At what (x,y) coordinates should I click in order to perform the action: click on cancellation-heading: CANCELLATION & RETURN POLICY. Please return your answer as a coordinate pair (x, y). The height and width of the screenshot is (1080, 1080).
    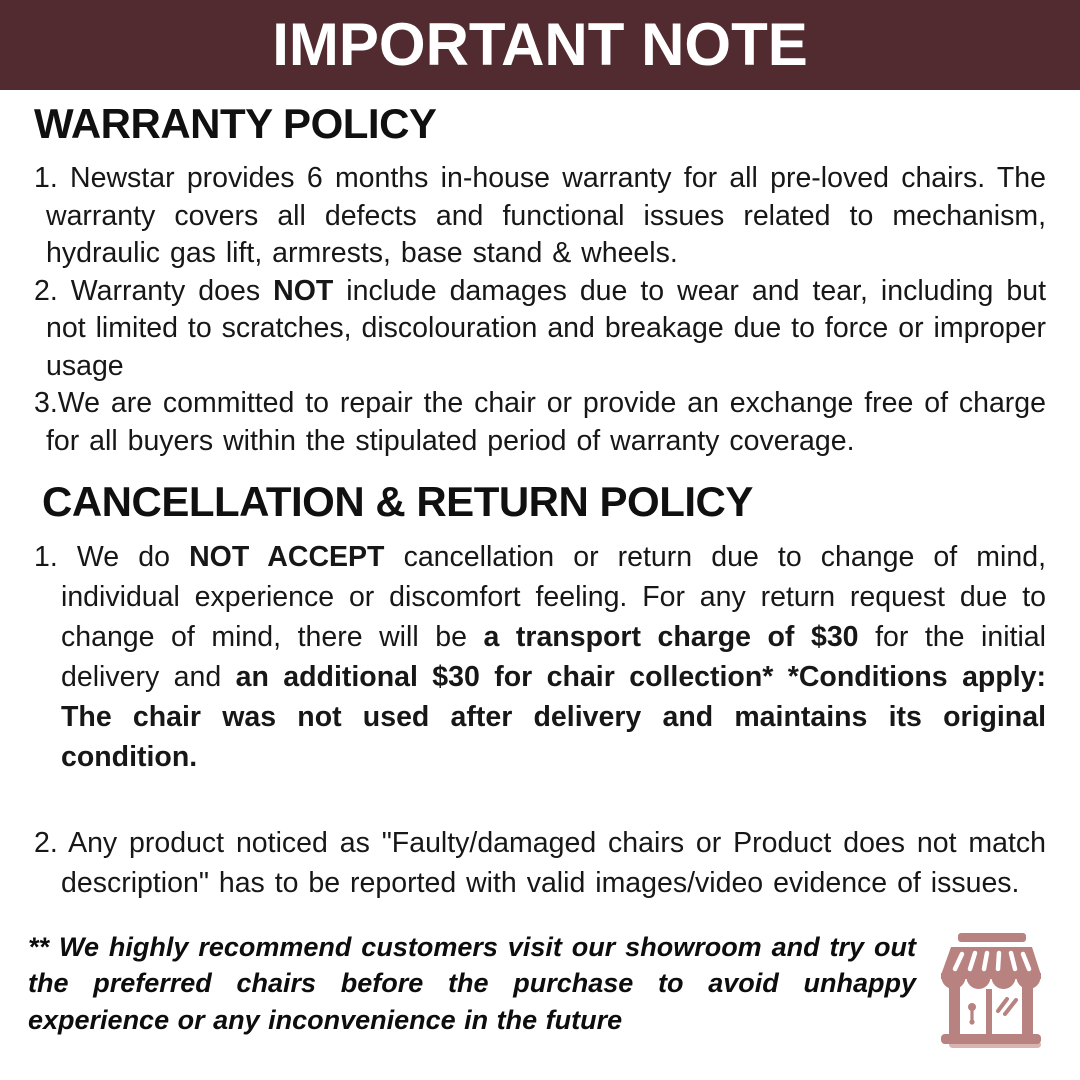
    Looking at the image, I should click on (397, 502).